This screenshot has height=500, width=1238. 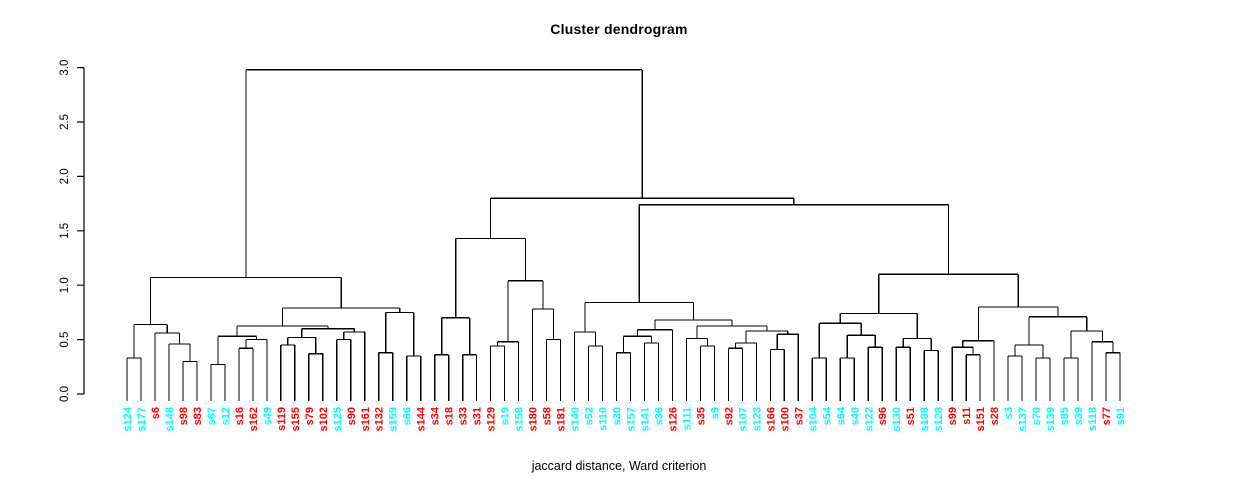 I want to click on leaf-label: s36, so click(x=660, y=416).